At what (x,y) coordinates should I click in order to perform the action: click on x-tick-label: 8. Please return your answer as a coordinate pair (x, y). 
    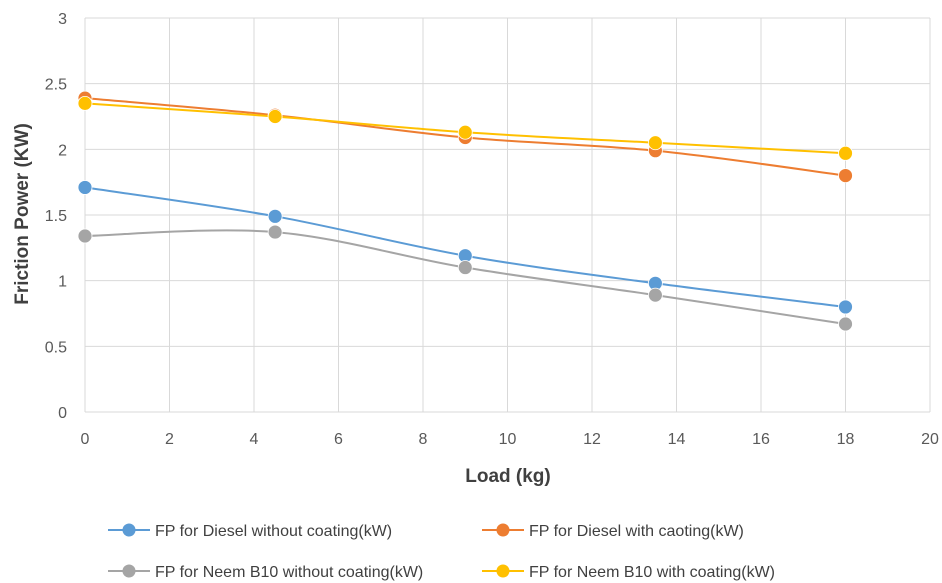
    Looking at the image, I should click on (423, 439).